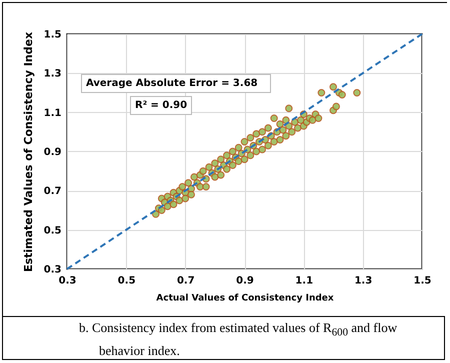 Image resolution: width=450 pixels, height=363 pixels. Describe the element at coordinates (304, 281) in the screenshot. I see `x-tick-label: 1.1` at that location.